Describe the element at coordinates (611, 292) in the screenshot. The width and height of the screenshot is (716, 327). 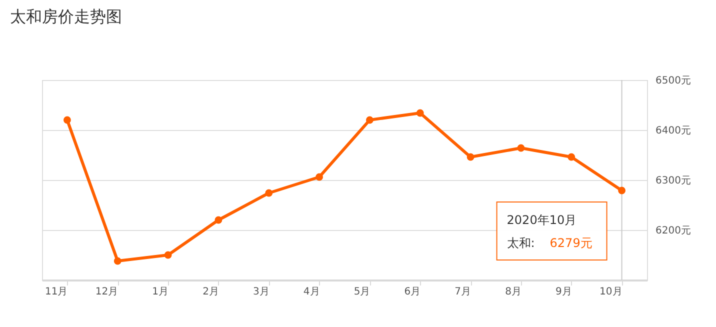
I see `x-tick-label: 10月` at that location.